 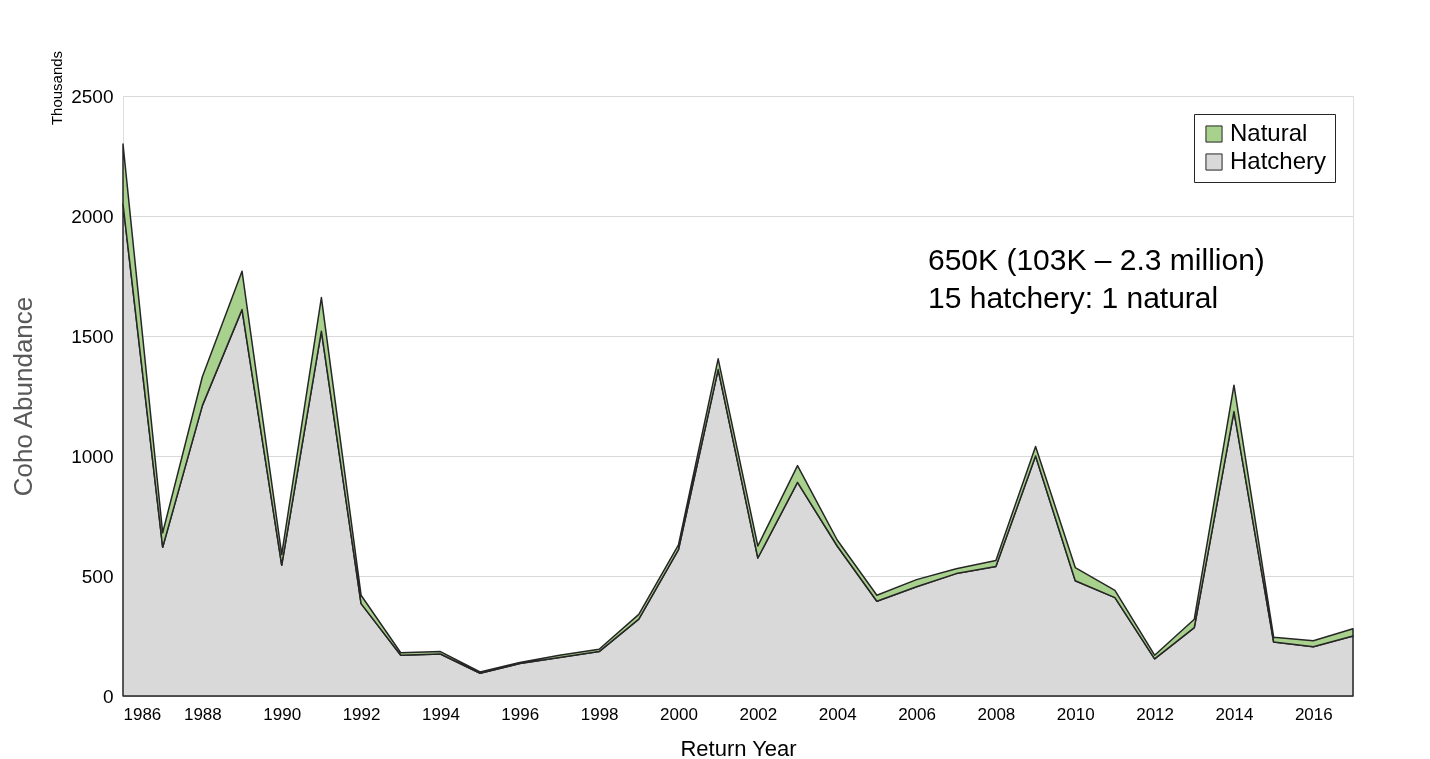 I want to click on x-tick-label: 1992, so click(x=361, y=714).